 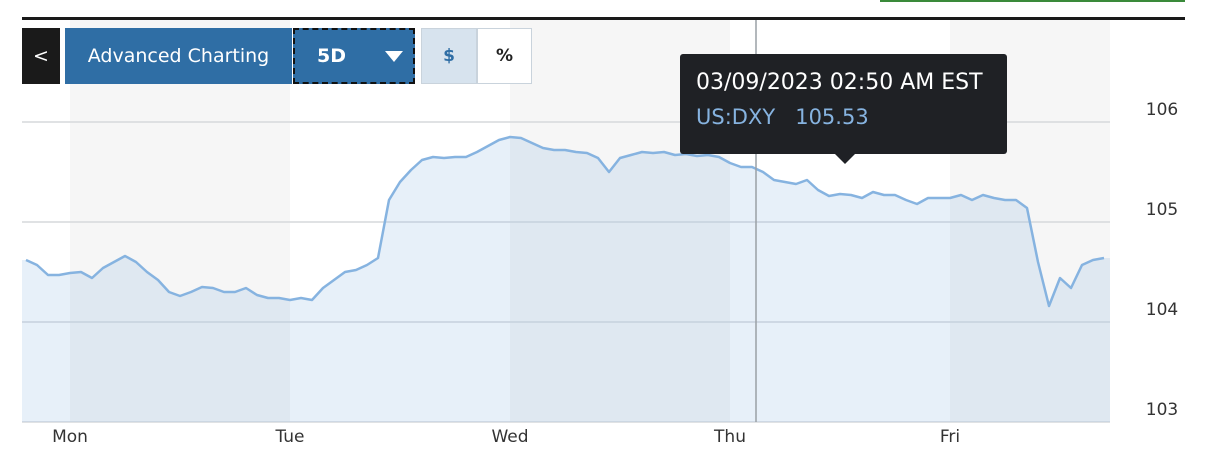 What do you see at coordinates (832, 117) in the screenshot?
I see `tooltip-value: 105.53` at bounding box center [832, 117].